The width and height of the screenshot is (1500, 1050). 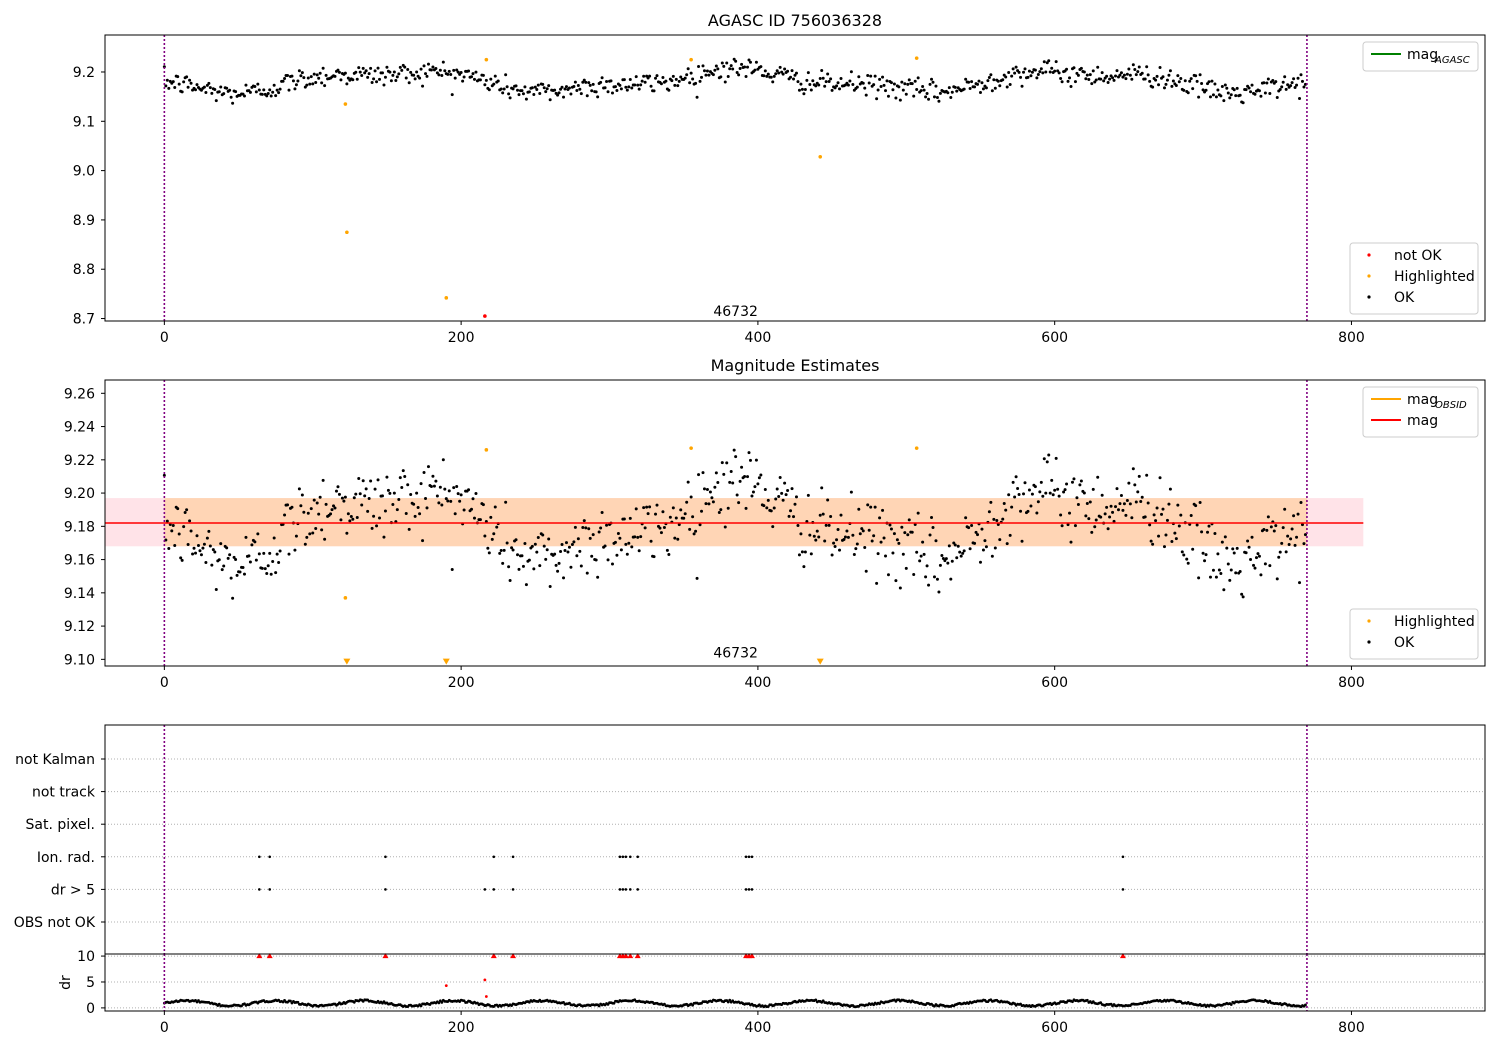 What do you see at coordinates (66, 858) in the screenshot?
I see `flag-row-label: Ion. rad.` at bounding box center [66, 858].